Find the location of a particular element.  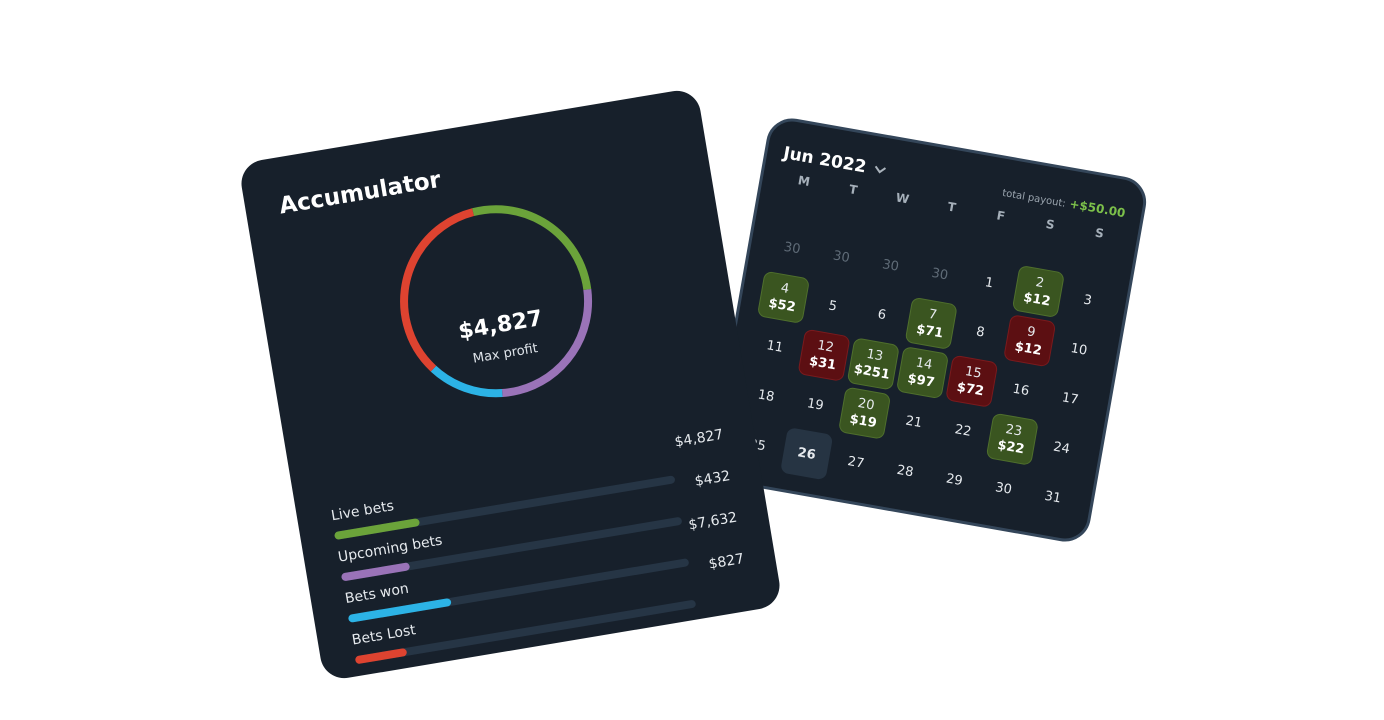

day-cell: 6 is located at coordinates (881, 314).